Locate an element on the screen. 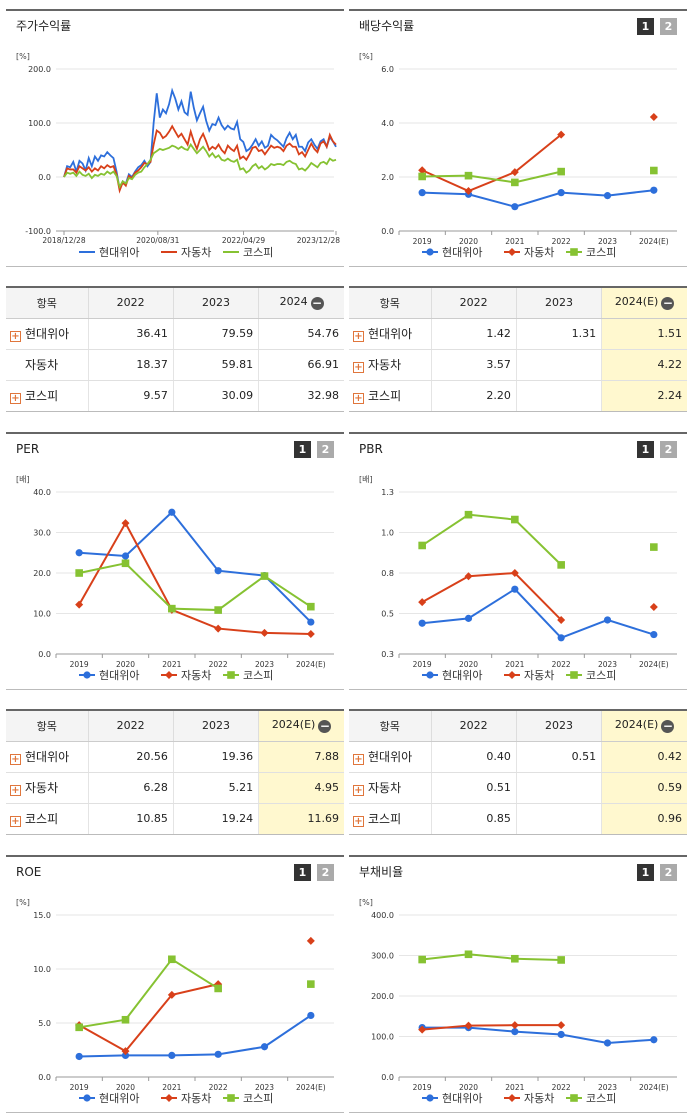 The image size is (691, 1115). y-tick-label: 0.8 is located at coordinates (387, 573).